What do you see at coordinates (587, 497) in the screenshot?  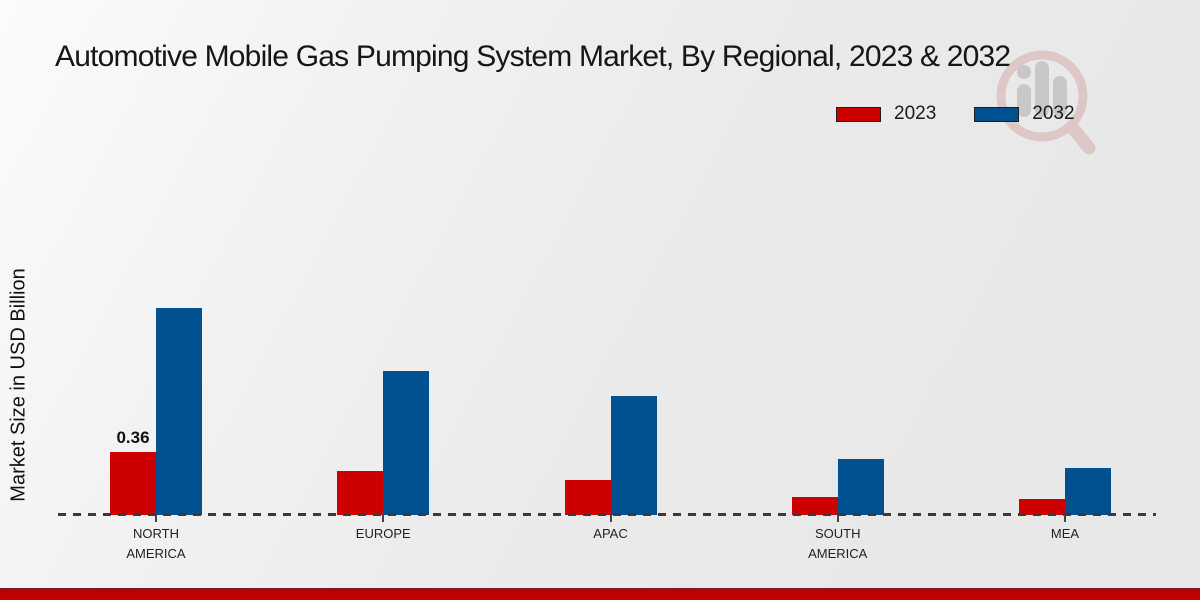 I see `bar-2023-apac` at bounding box center [587, 497].